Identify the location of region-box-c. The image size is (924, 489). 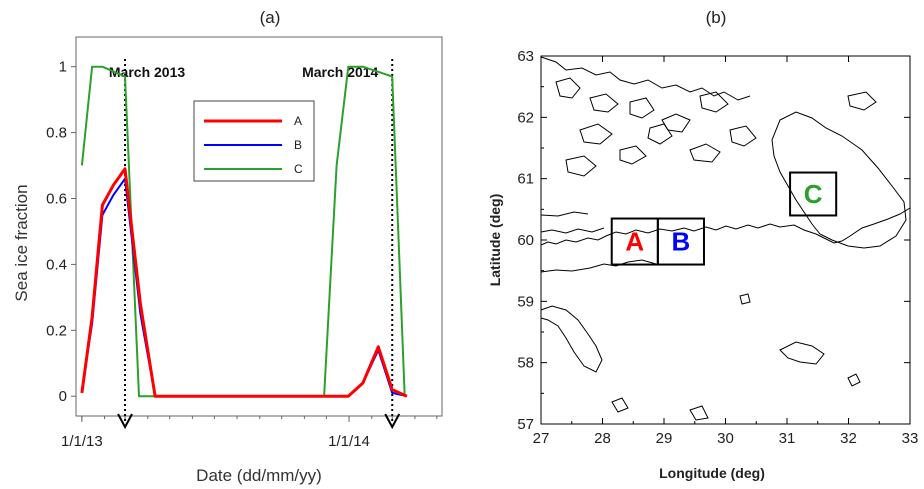
(813, 194).